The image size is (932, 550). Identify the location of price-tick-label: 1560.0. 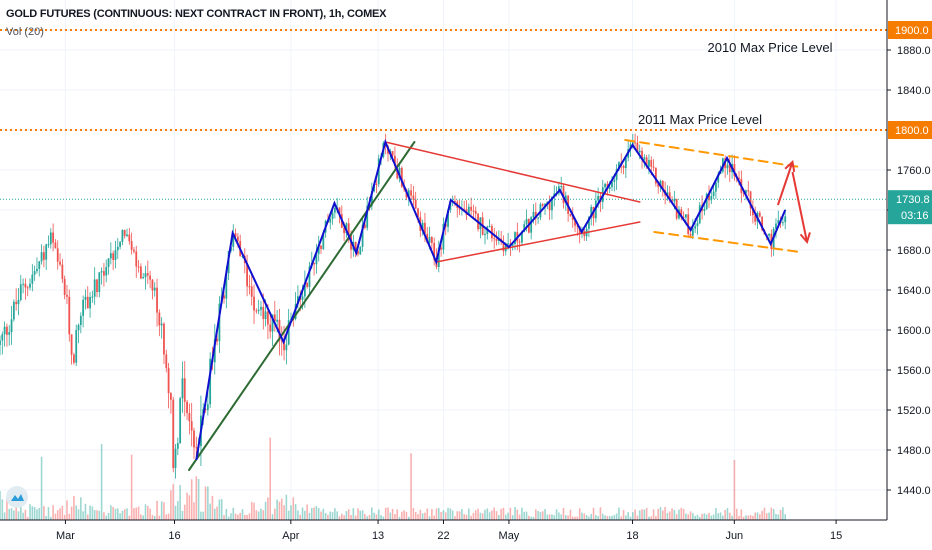
(914, 371).